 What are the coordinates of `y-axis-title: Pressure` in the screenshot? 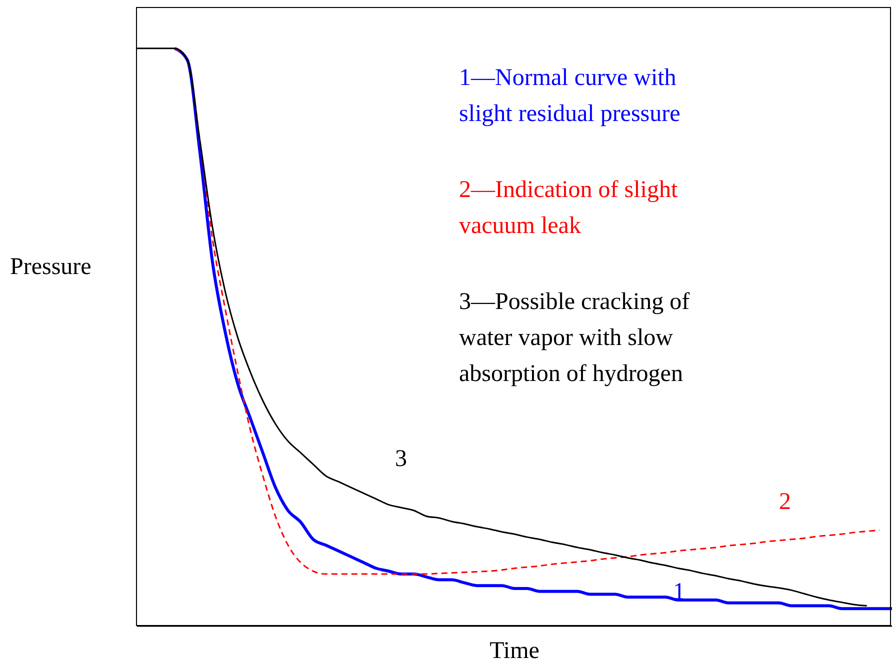 It's located at (51, 267).